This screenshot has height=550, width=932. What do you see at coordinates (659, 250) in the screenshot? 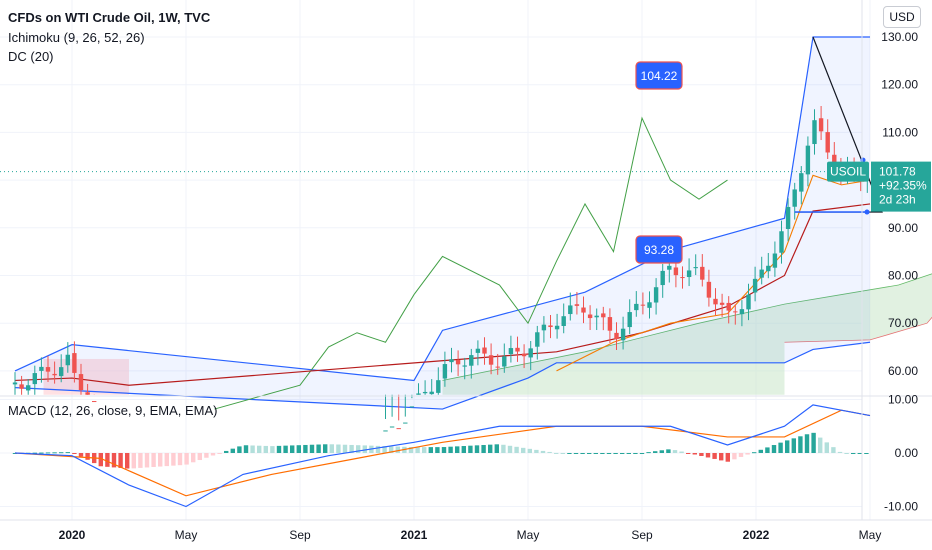
I see `annotation-label: 93.28` at bounding box center [659, 250].